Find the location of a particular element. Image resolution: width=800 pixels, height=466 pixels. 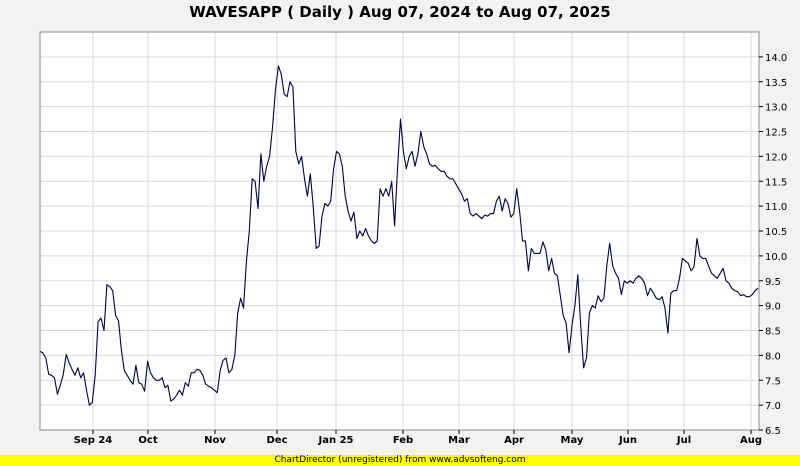

y-tick-label: 7.0 is located at coordinates (773, 406).